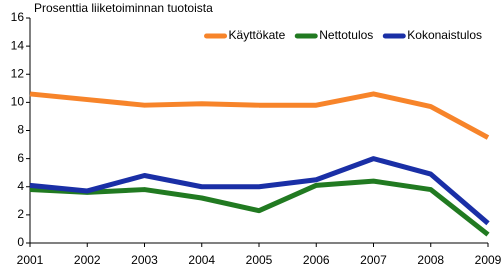 The width and height of the screenshot is (503, 268). What do you see at coordinates (20, 130) in the screenshot?
I see `y-tick-label: 8` at bounding box center [20, 130].